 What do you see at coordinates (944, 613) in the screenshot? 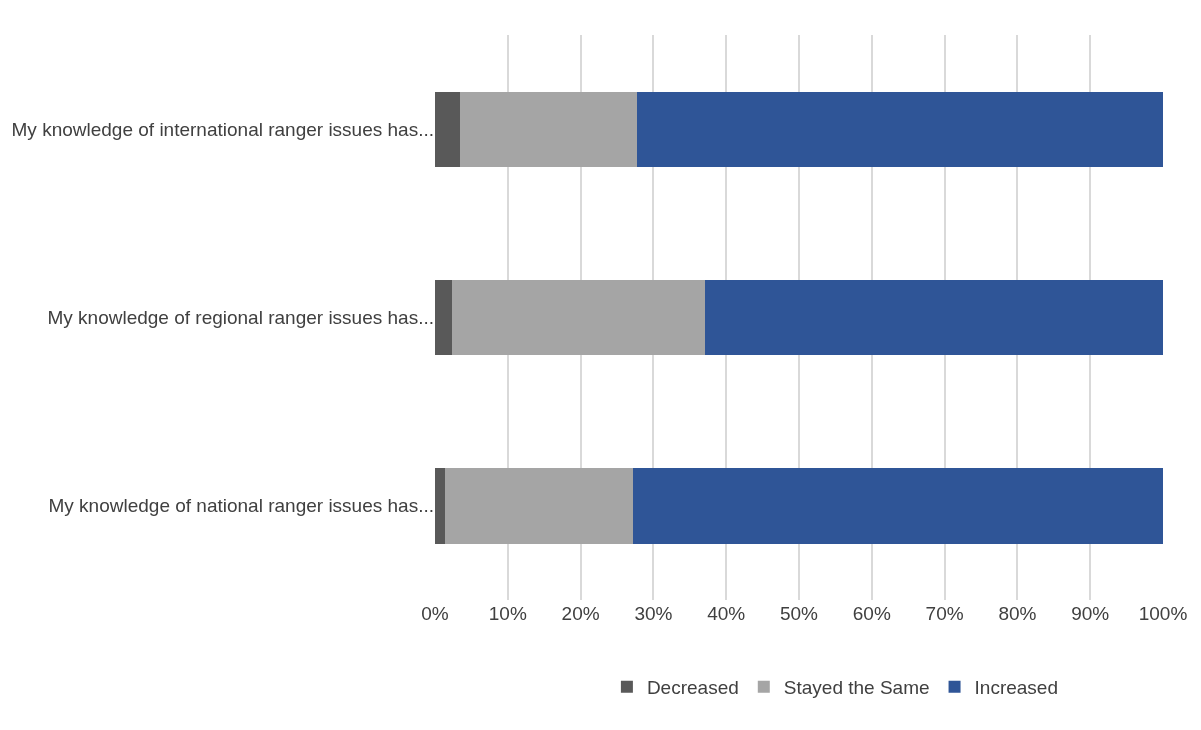
I see `x-tick-label: 70%` at bounding box center [944, 613].